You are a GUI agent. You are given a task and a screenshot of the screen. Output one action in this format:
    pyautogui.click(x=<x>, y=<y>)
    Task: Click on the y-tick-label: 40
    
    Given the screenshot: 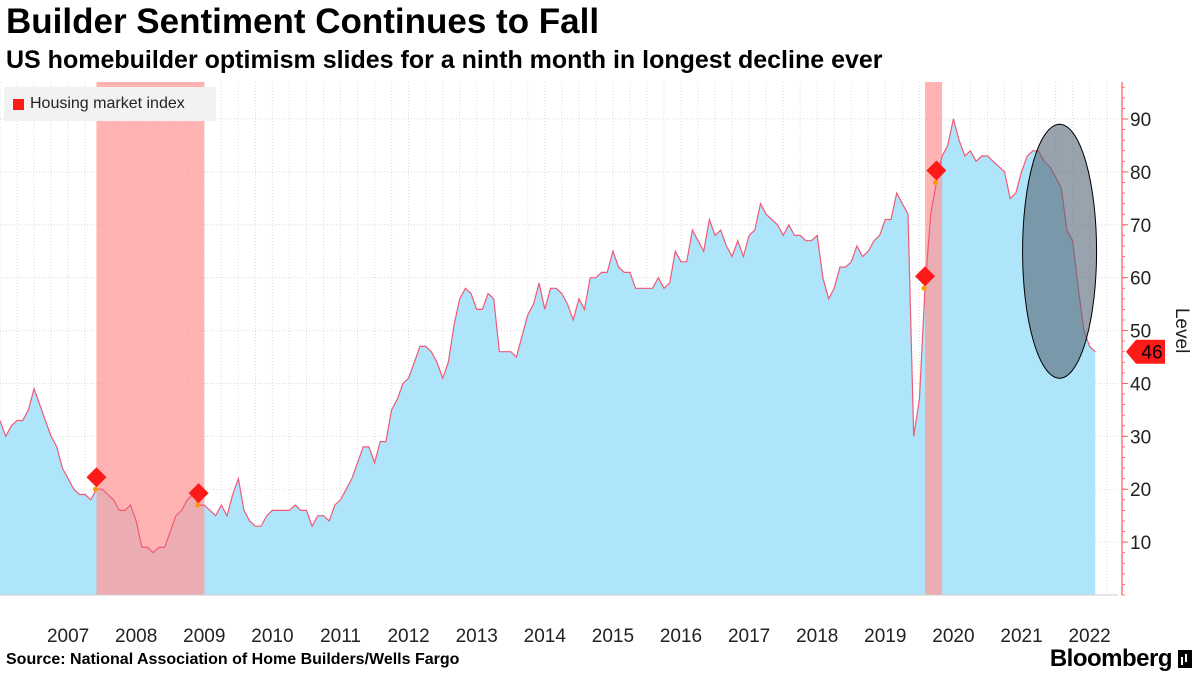 What is the action you would take?
    pyautogui.click(x=1140, y=384)
    